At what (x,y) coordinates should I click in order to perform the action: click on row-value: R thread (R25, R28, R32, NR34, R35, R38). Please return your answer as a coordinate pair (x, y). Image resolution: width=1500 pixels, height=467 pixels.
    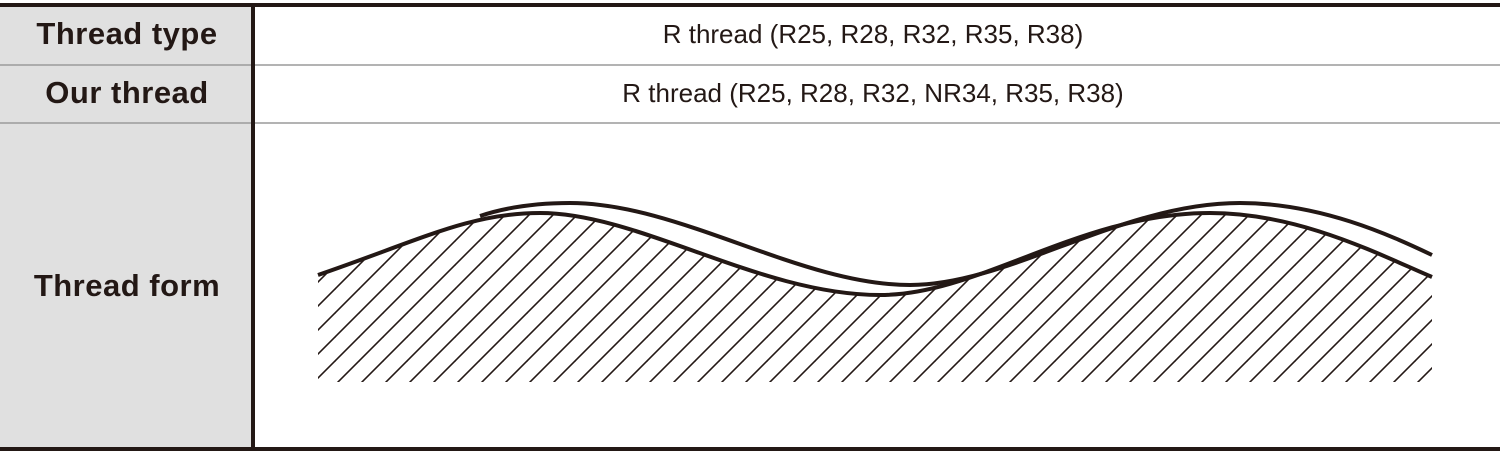
    Looking at the image, I should click on (872, 93).